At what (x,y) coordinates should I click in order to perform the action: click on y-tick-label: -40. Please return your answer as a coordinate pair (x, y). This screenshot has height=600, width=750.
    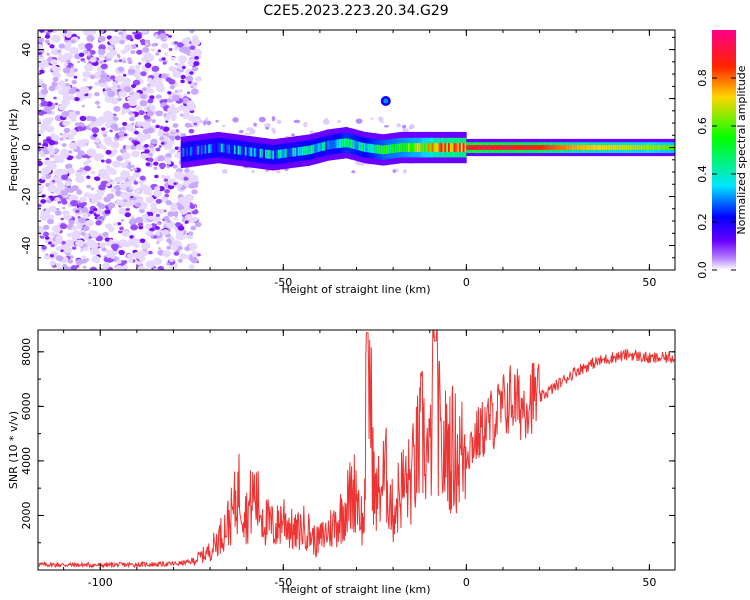
    Looking at the image, I should click on (26, 246).